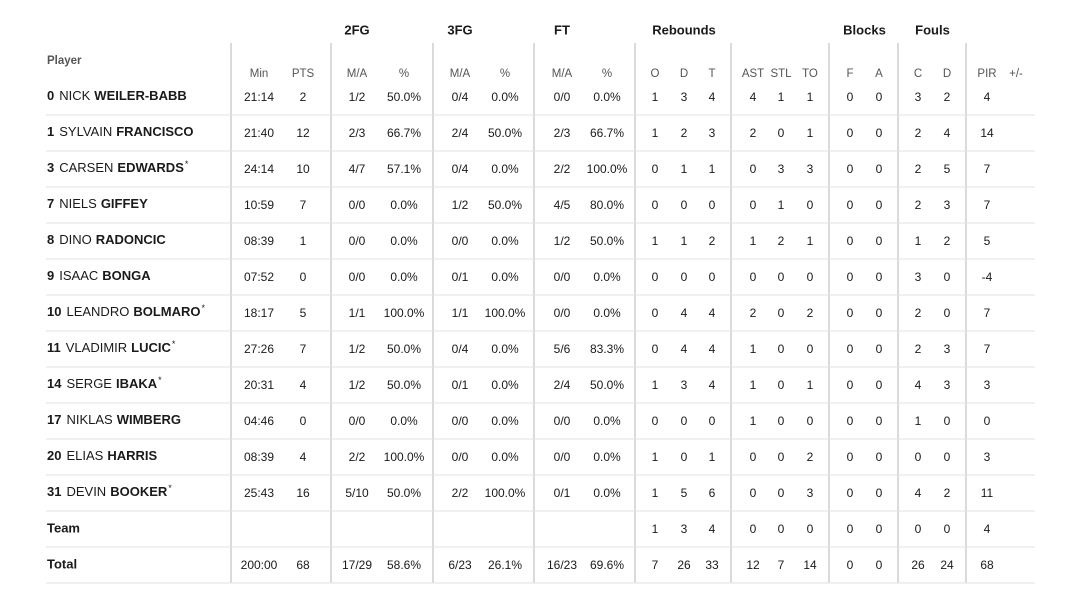 This screenshot has height=609, width=1070. What do you see at coordinates (655, 74) in the screenshot?
I see `column-header: O` at bounding box center [655, 74].